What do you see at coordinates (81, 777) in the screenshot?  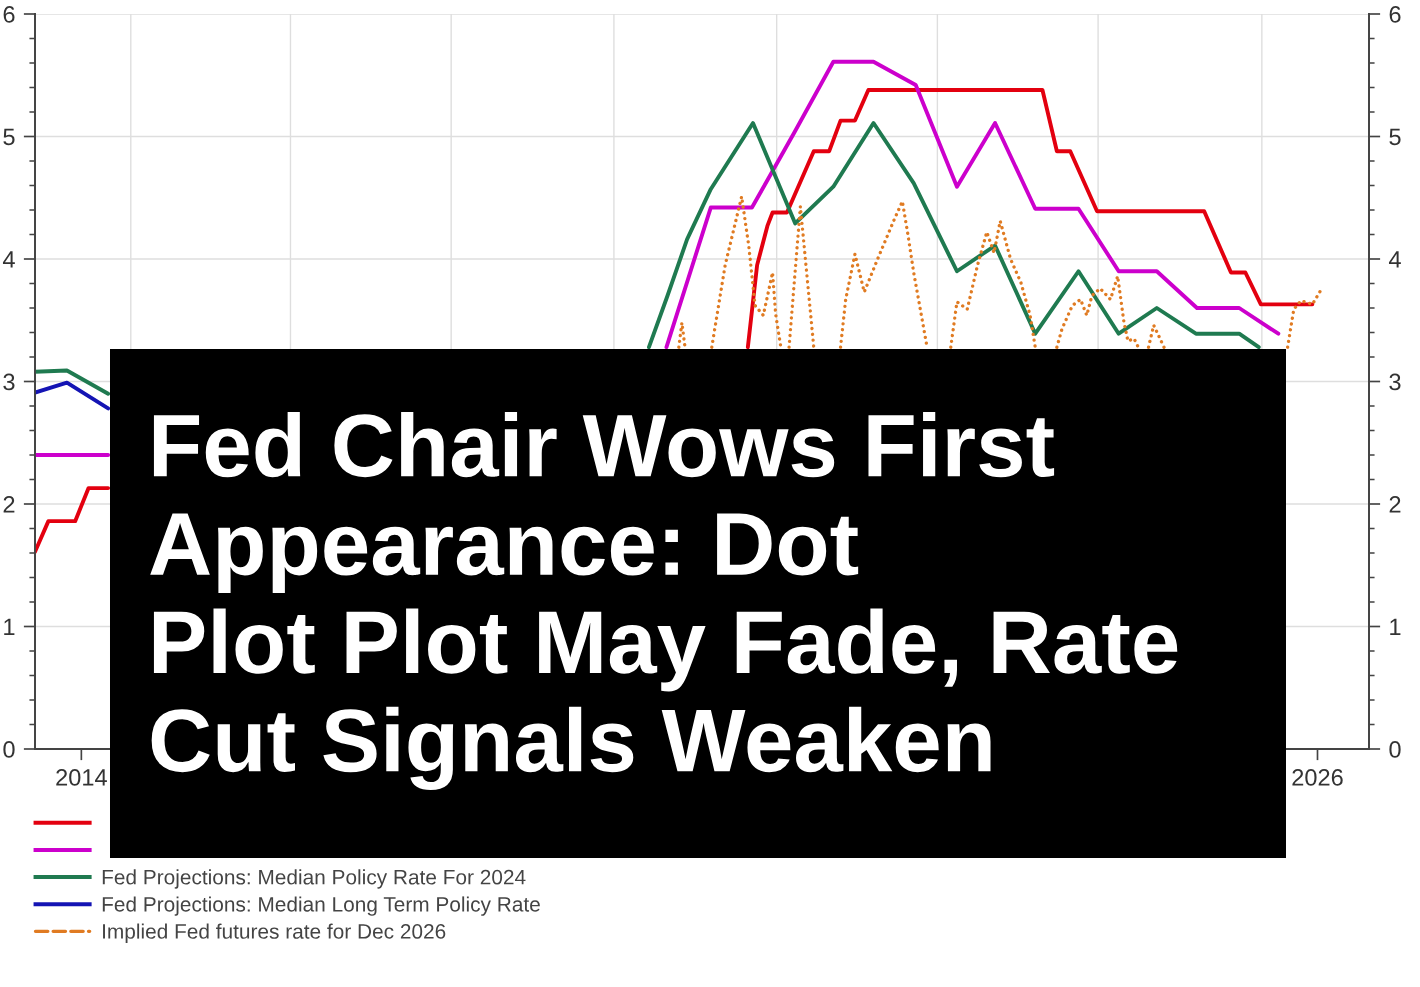 I see `x-tick-label: 2014` at bounding box center [81, 777].